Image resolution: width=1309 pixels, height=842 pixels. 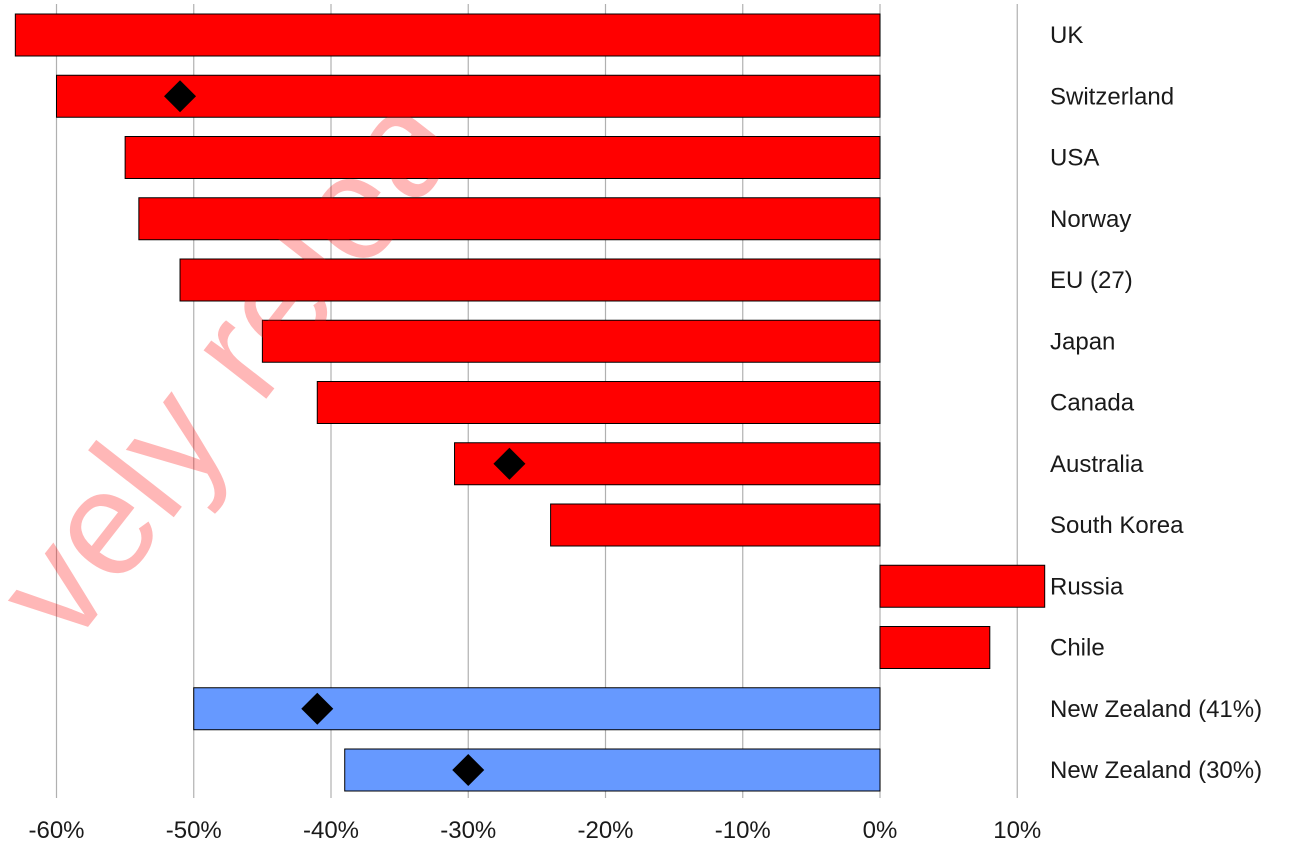 I want to click on x-tick-label: -30%, so click(x=468, y=829).